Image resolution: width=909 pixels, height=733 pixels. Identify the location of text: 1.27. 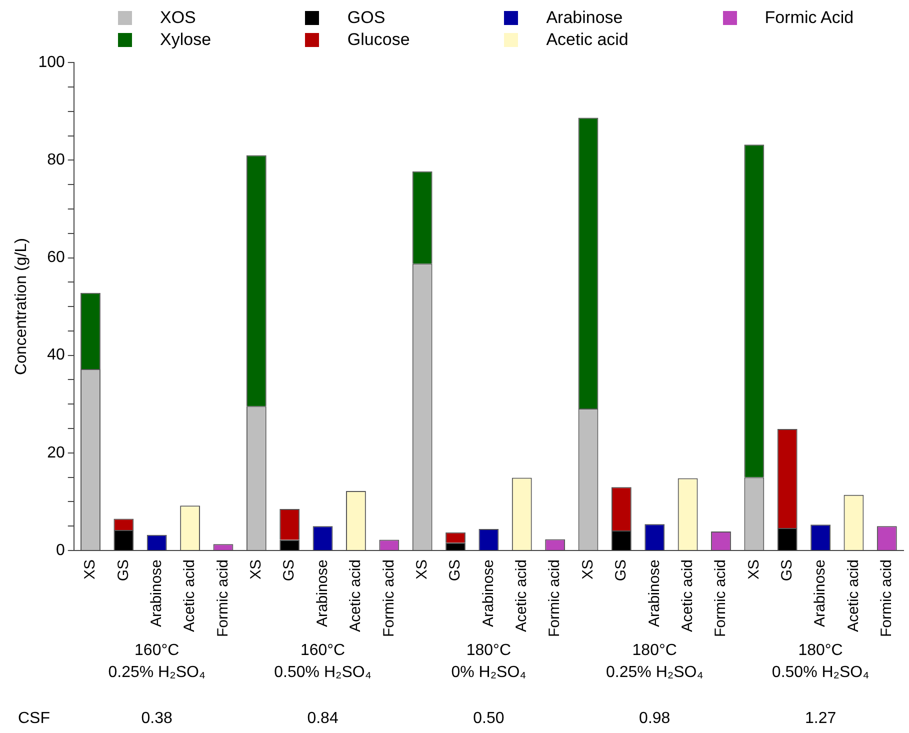
(821, 719).